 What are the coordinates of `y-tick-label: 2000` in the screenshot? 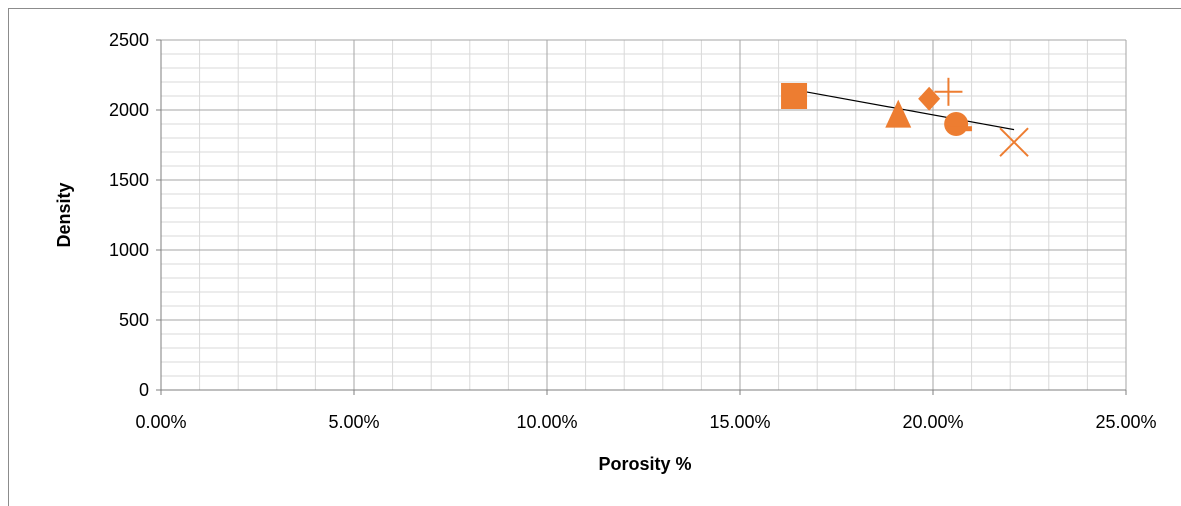 It's located at (129, 110).